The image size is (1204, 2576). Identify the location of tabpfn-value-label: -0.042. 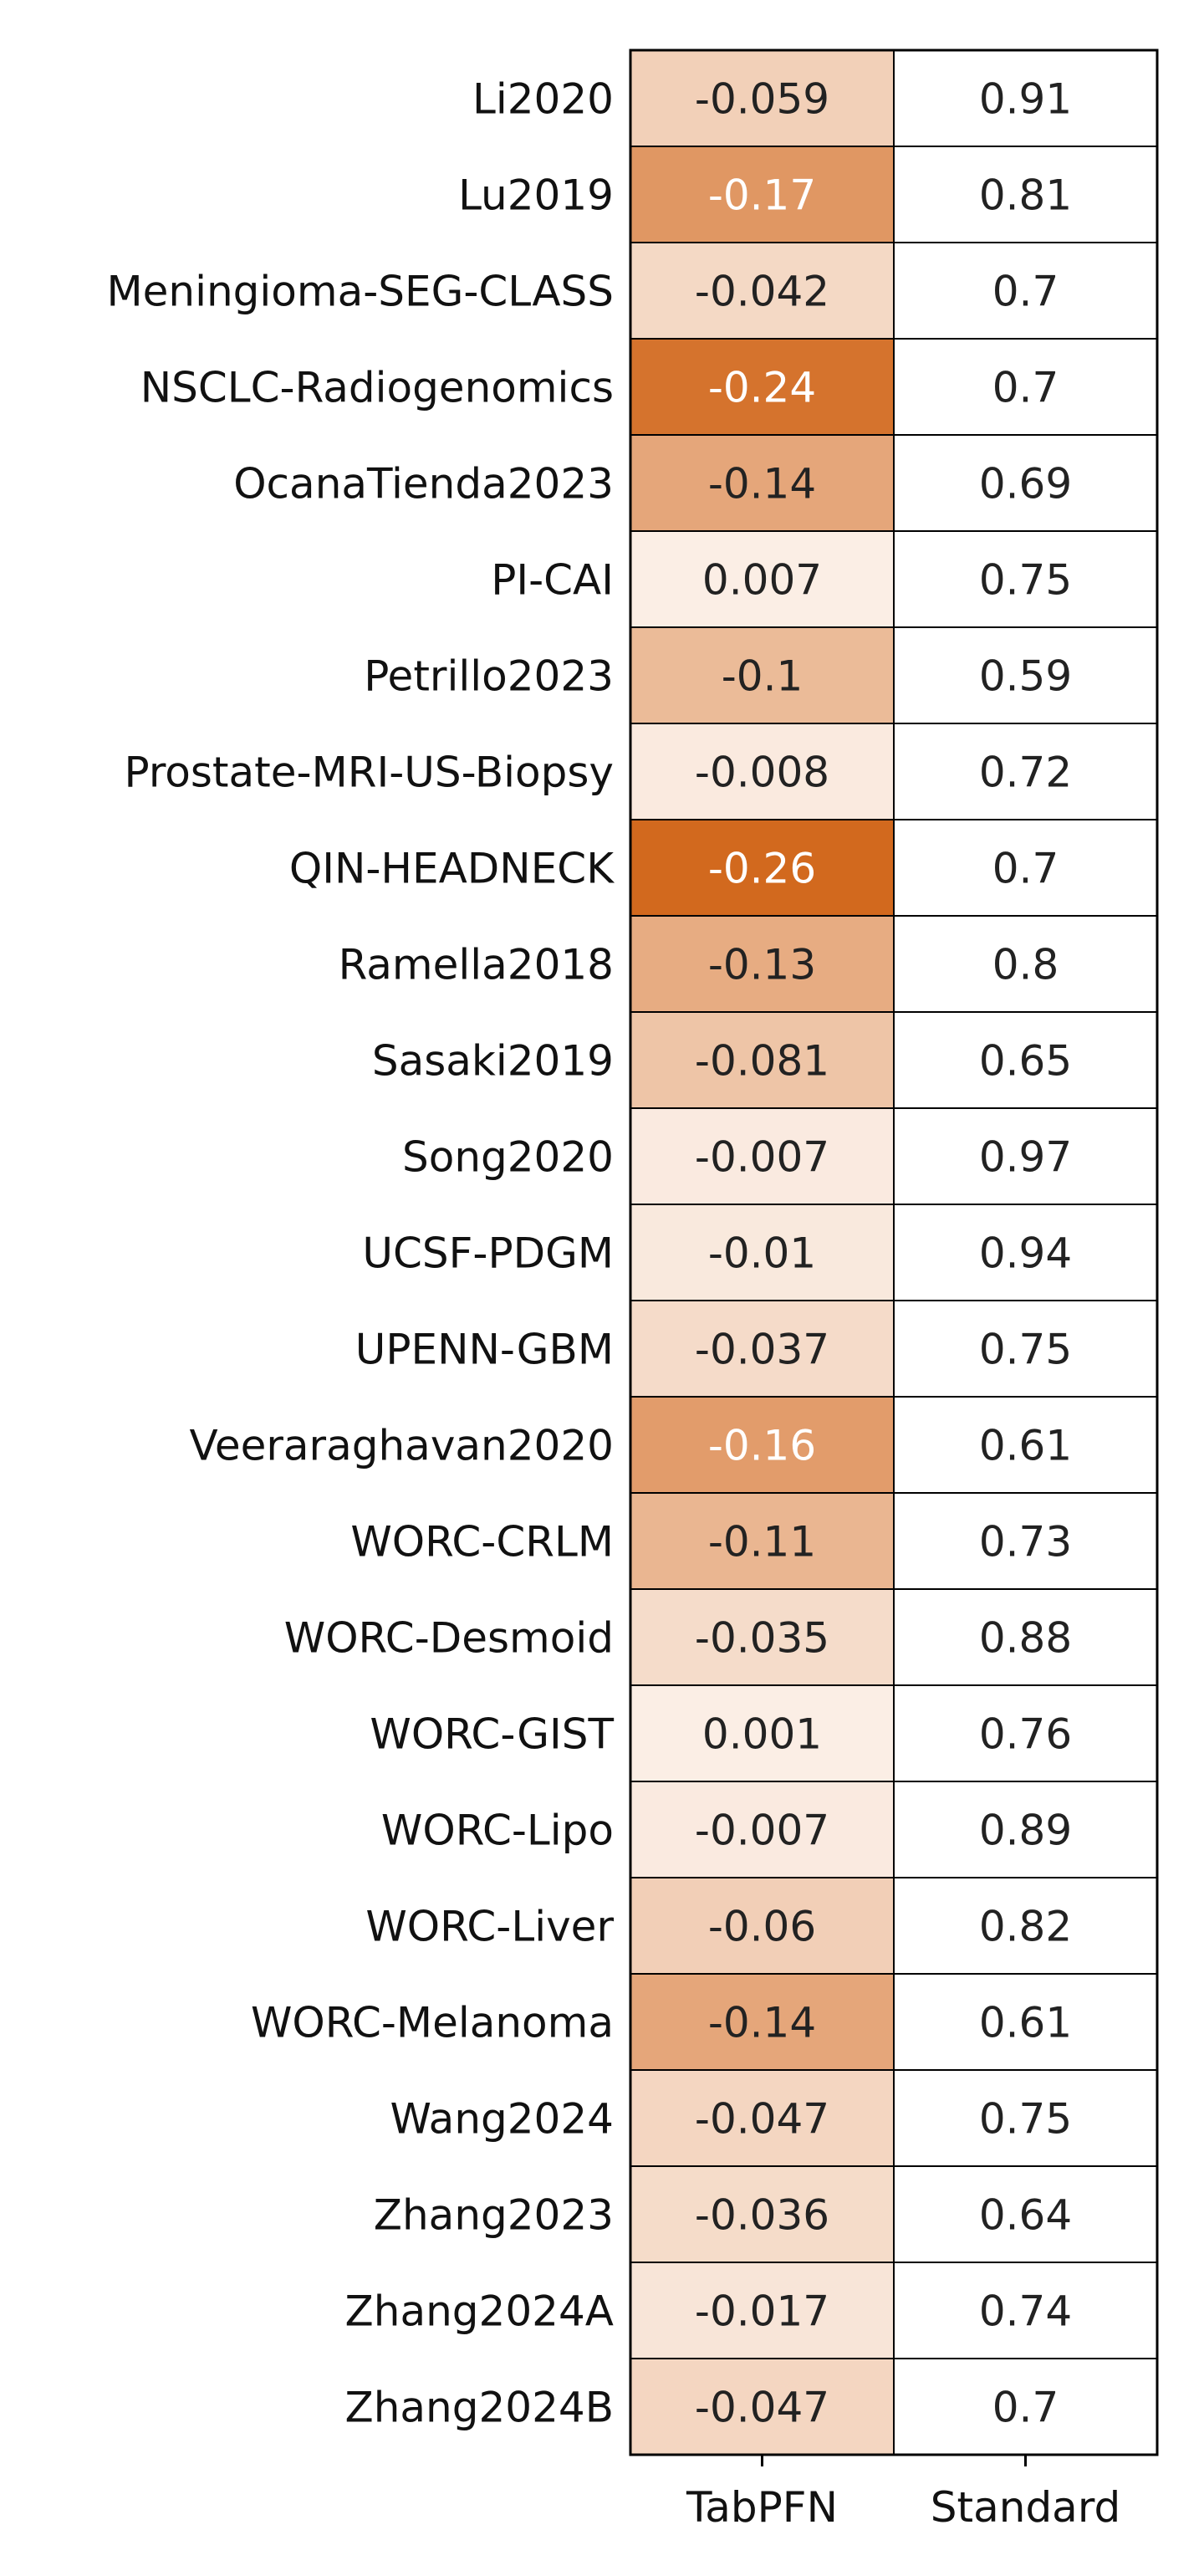
(762, 292).